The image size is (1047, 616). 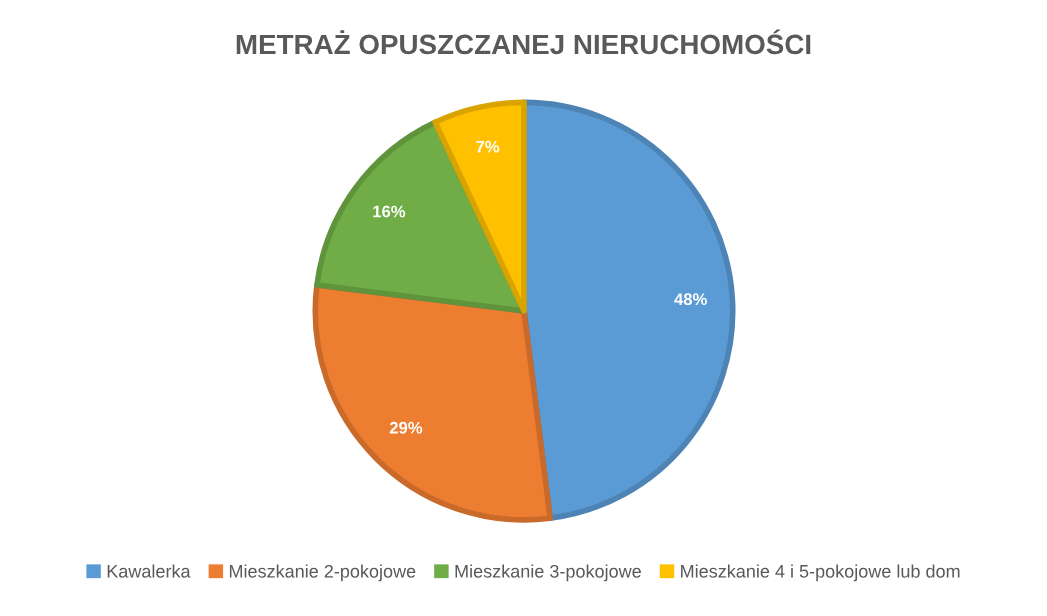 What do you see at coordinates (523, 42) in the screenshot?
I see `chart-title: METRAŻ OPUSZCZANEJ NIERUCHOMOŚCI` at bounding box center [523, 42].